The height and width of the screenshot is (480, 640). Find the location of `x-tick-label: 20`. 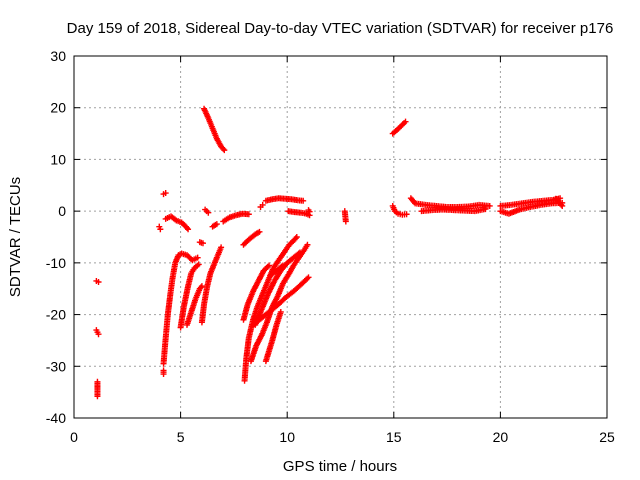

x-tick-label: 20 is located at coordinates (501, 437).